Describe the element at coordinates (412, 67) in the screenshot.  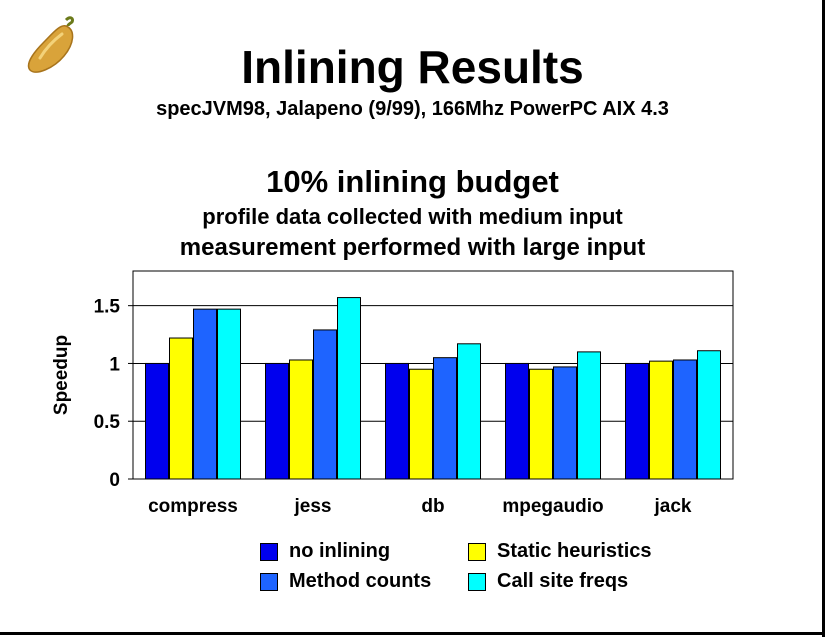
I see `slide-title: Inlining Results` at that location.